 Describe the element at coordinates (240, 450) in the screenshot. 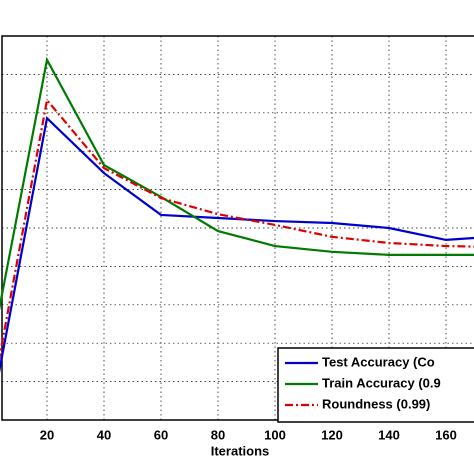

I see `x-axis-label: Iterations` at that location.